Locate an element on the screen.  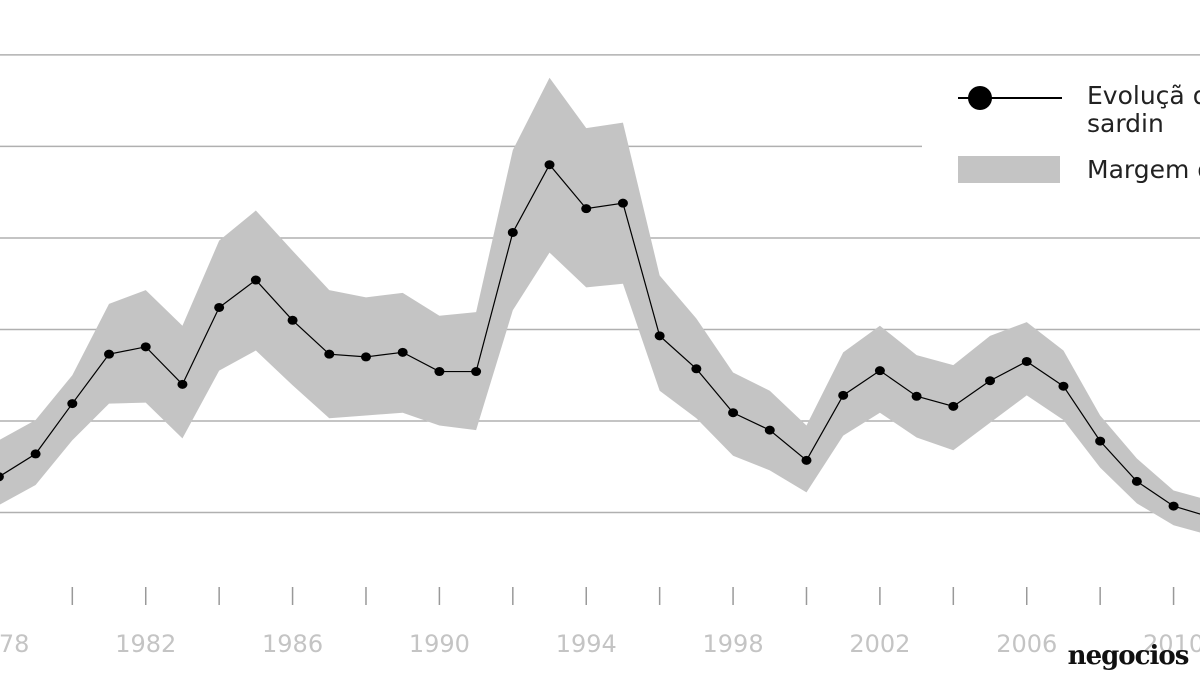
x-tick-label: 1978 is located at coordinates (14, 644).